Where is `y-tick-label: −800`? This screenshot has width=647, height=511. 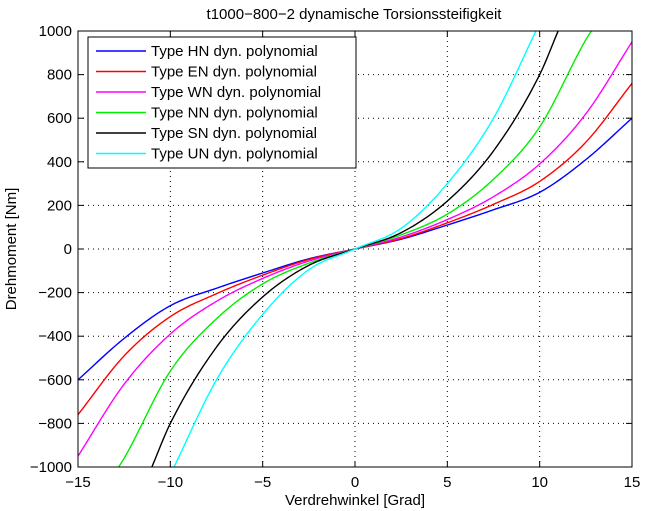 y-tick-label: −800 is located at coordinates (55, 423).